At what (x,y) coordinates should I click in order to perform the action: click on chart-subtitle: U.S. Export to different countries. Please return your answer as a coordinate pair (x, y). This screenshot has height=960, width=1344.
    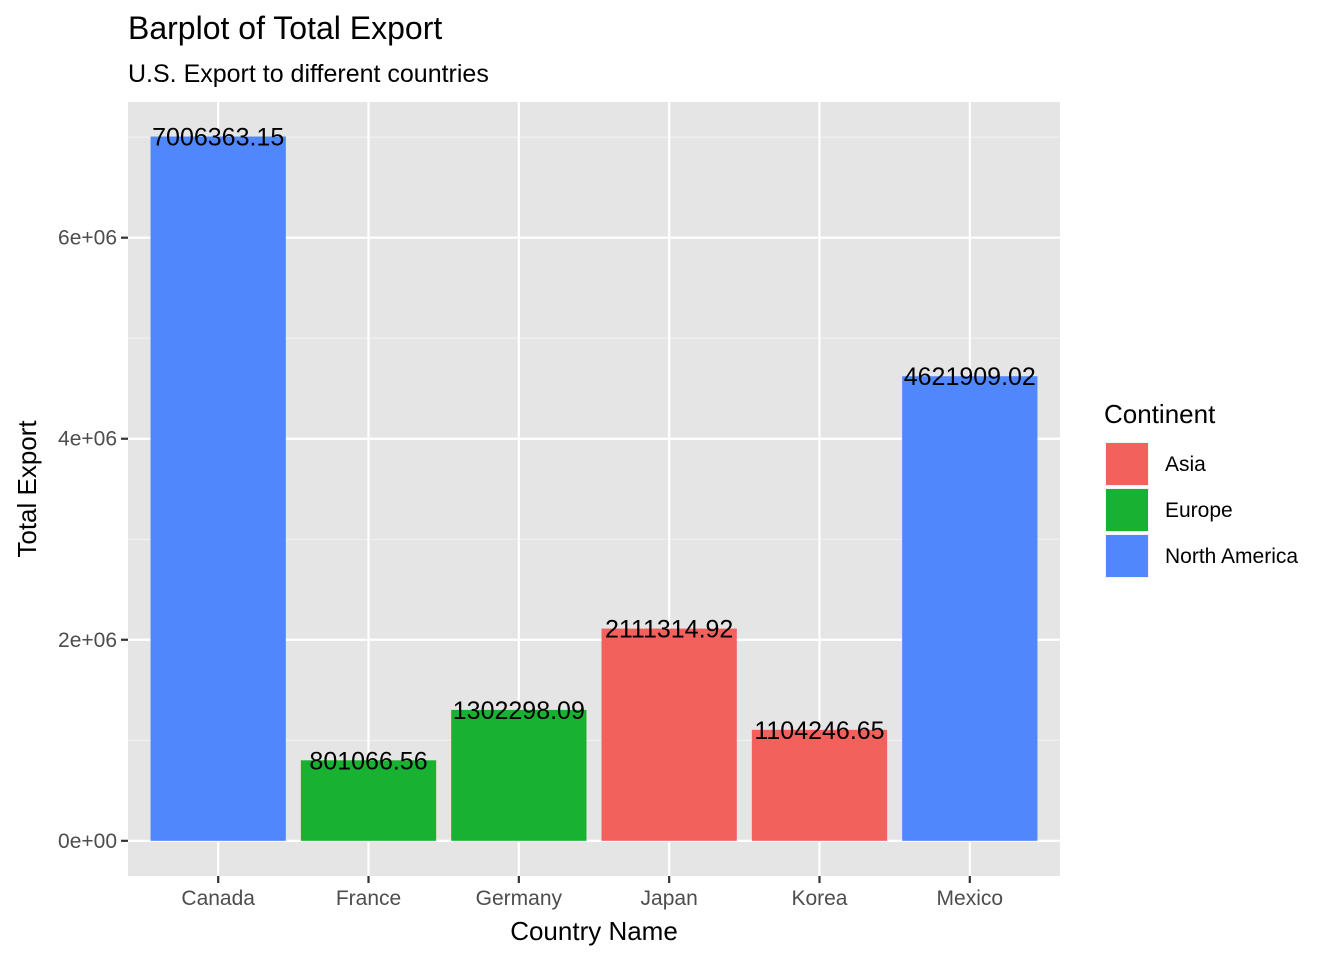
    Looking at the image, I should click on (308, 74).